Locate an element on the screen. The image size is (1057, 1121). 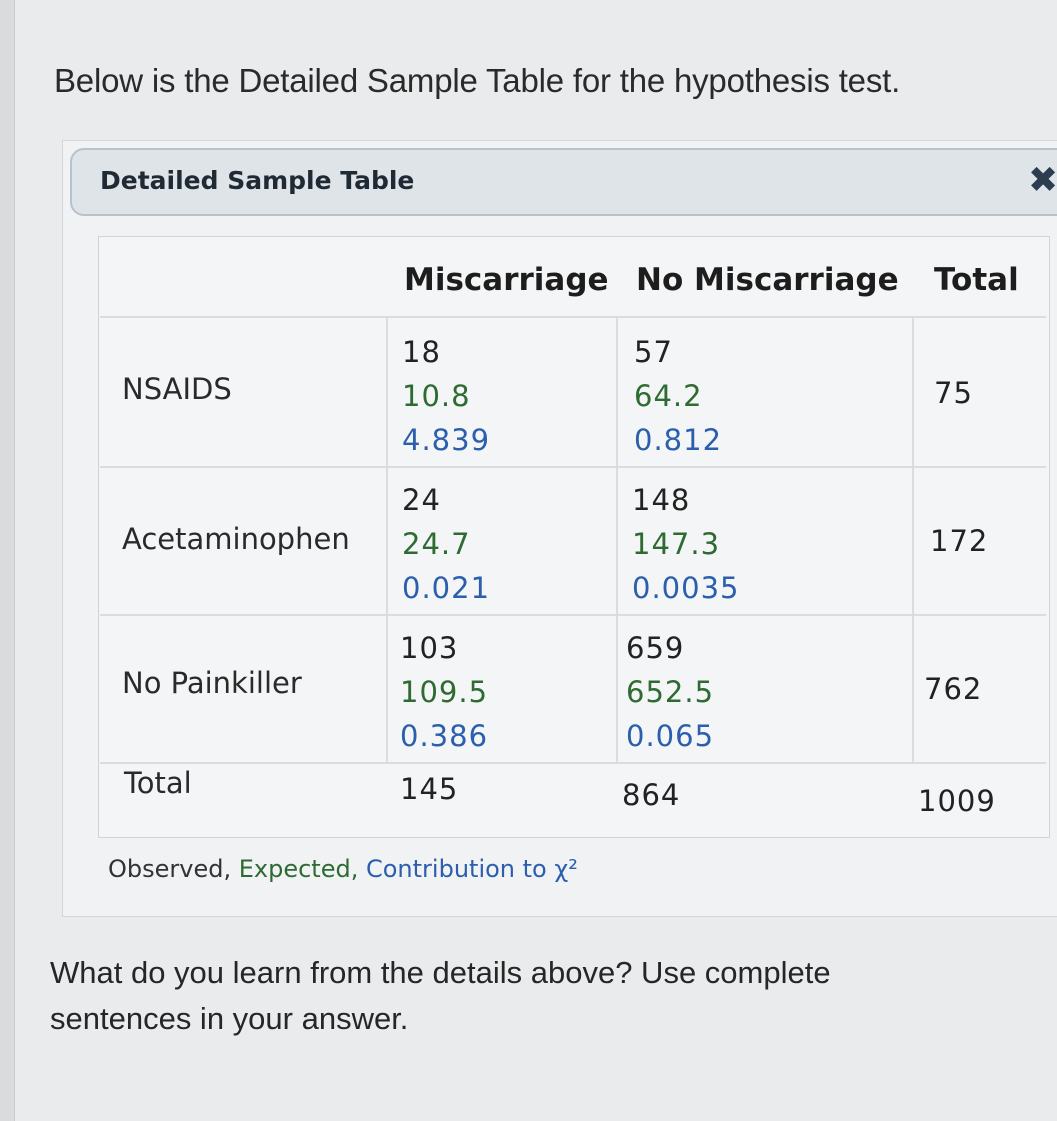
expected-value: 64.2 is located at coordinates (668, 396).